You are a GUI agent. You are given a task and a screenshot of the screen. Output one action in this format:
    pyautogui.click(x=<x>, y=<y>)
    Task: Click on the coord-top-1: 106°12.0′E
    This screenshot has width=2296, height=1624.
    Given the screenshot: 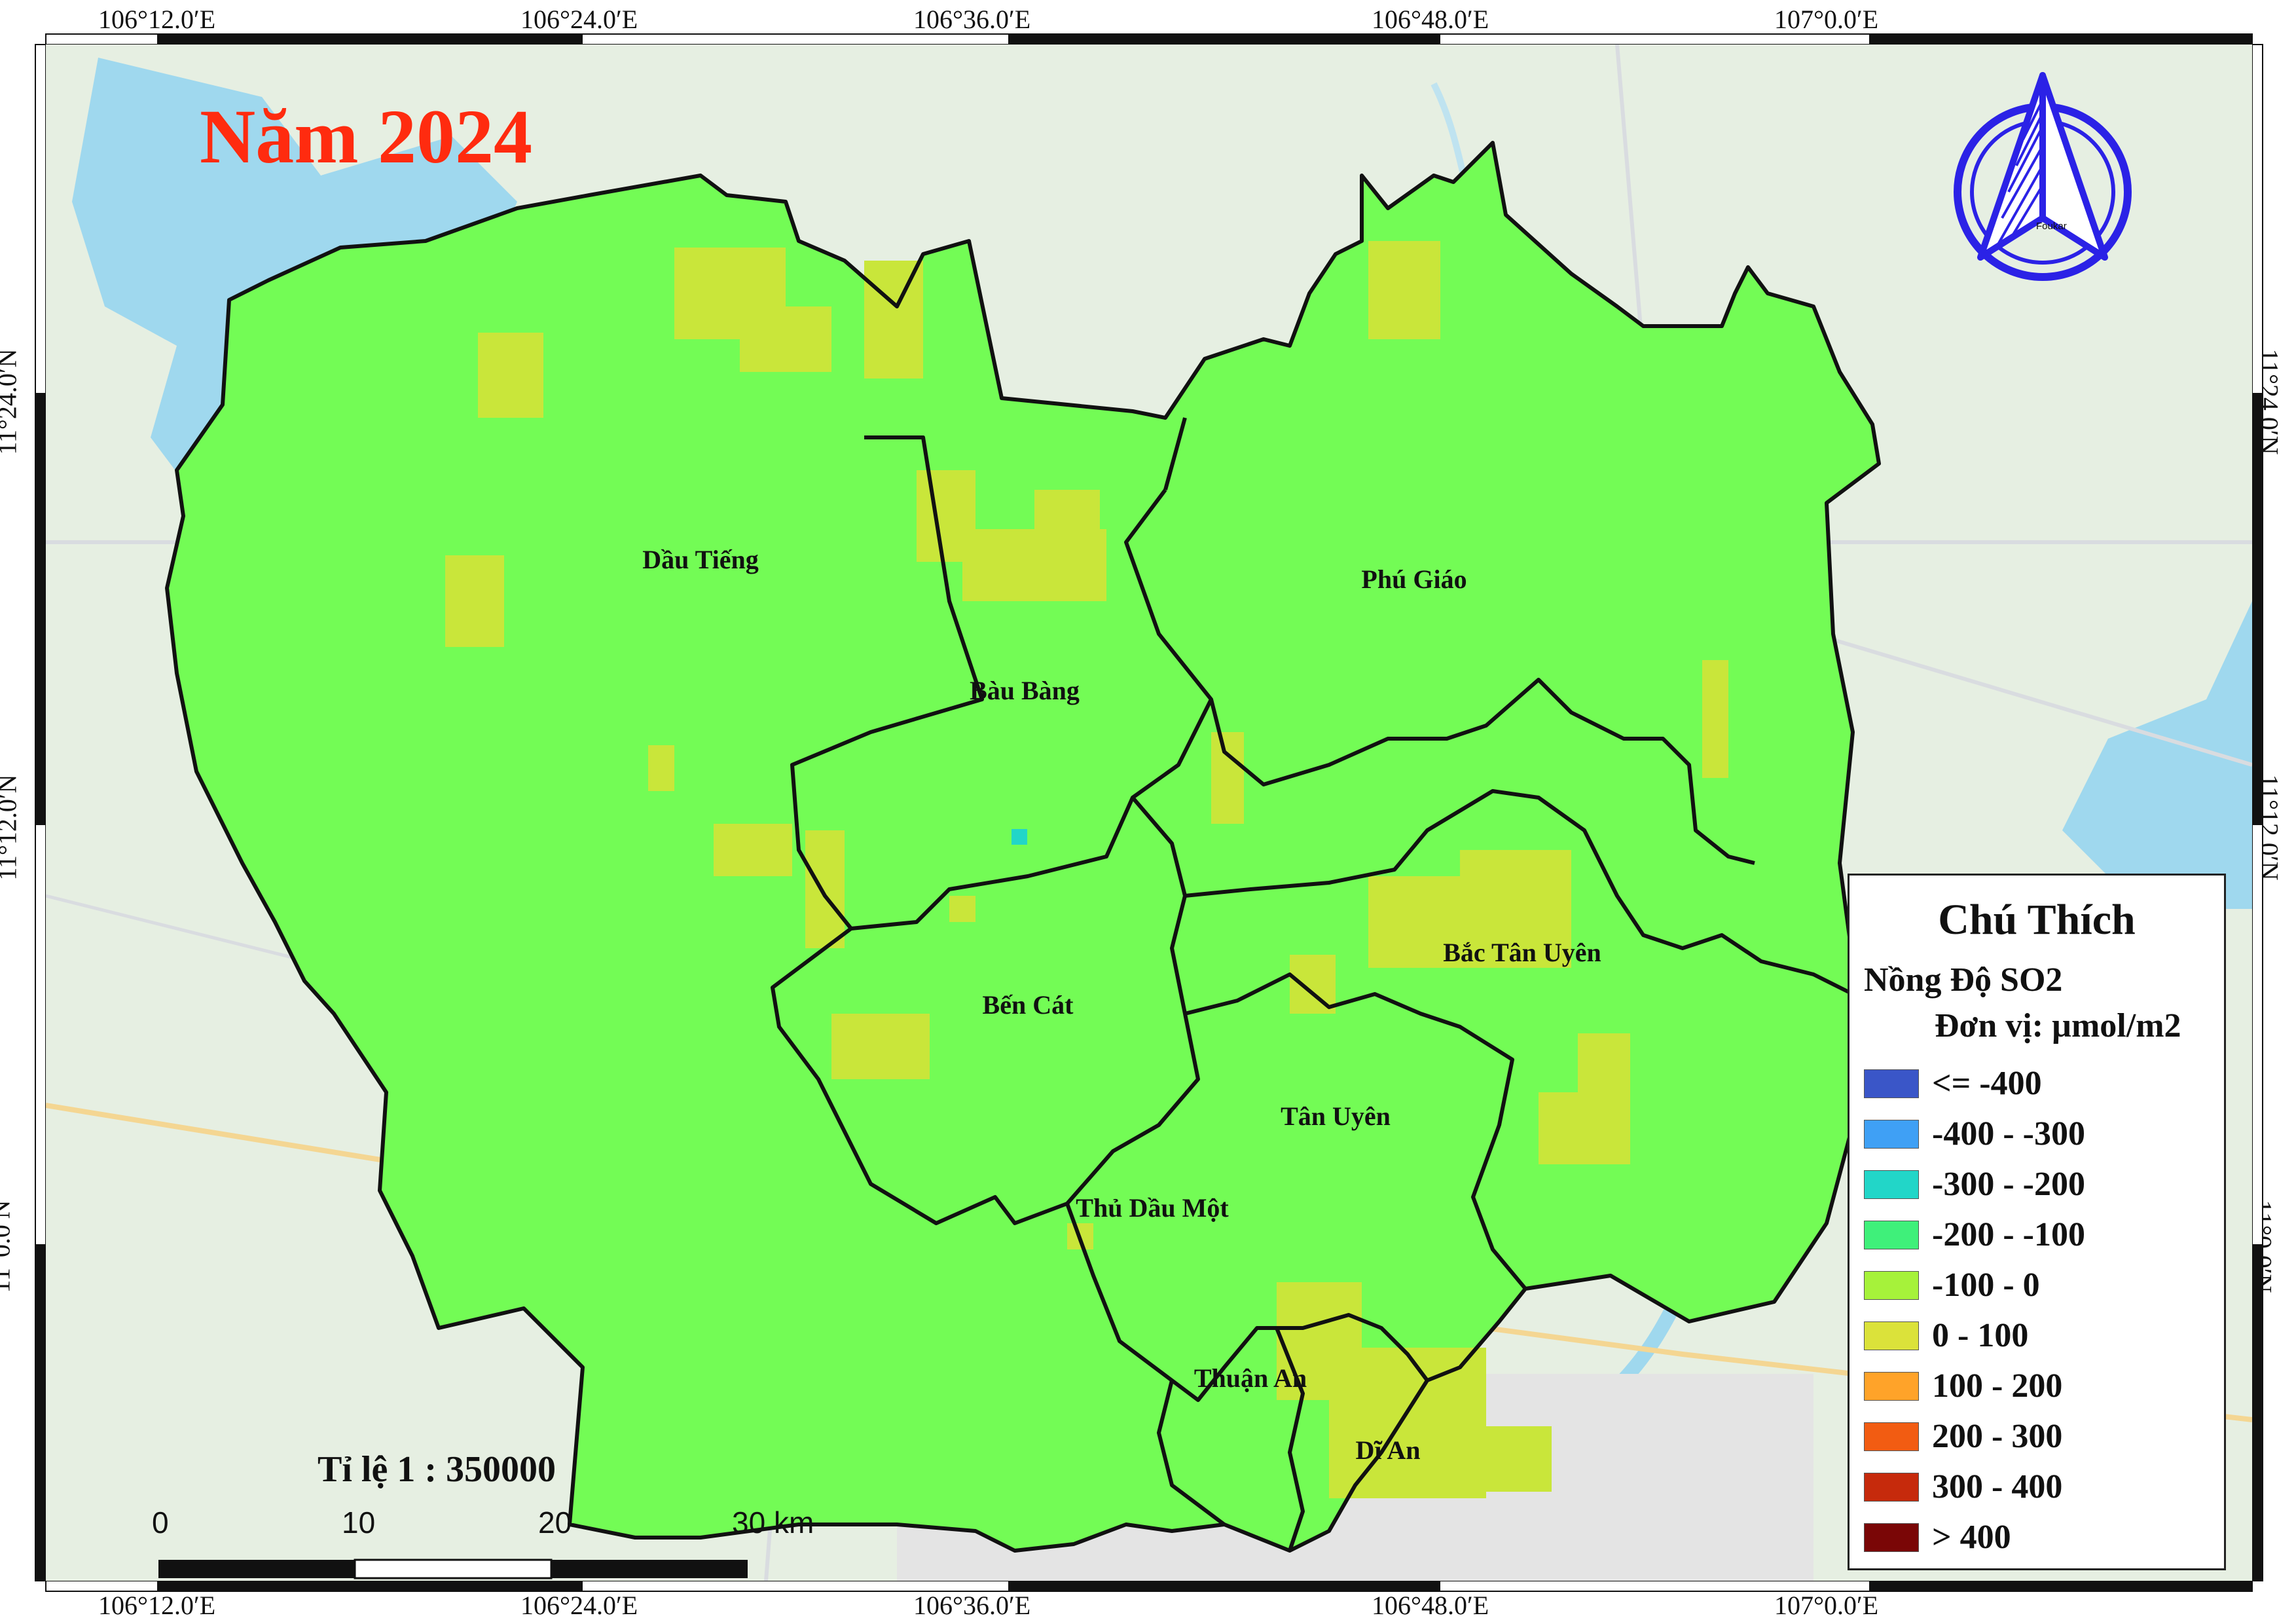 What is the action you would take?
    pyautogui.click(x=157, y=19)
    